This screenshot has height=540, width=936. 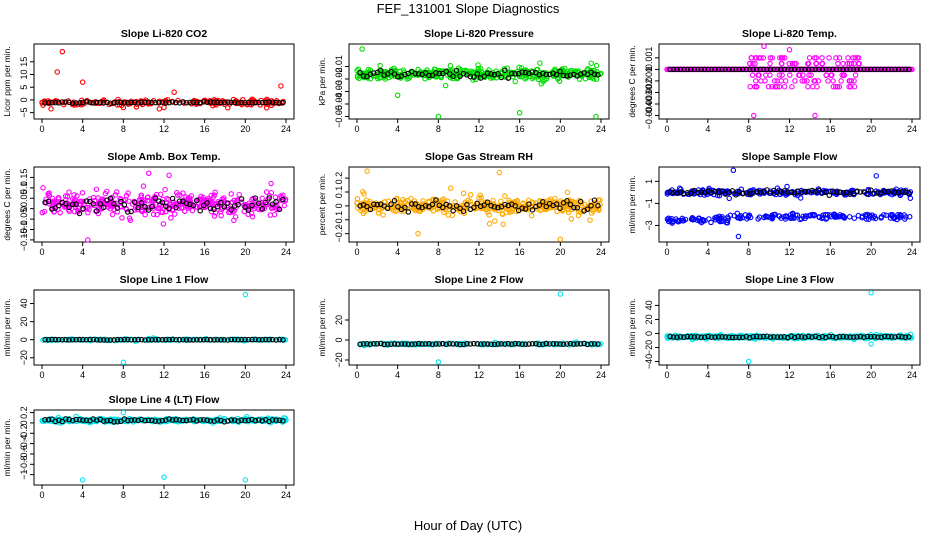 I want to click on y-tick-label: −0.1, so click(x=24, y=230).